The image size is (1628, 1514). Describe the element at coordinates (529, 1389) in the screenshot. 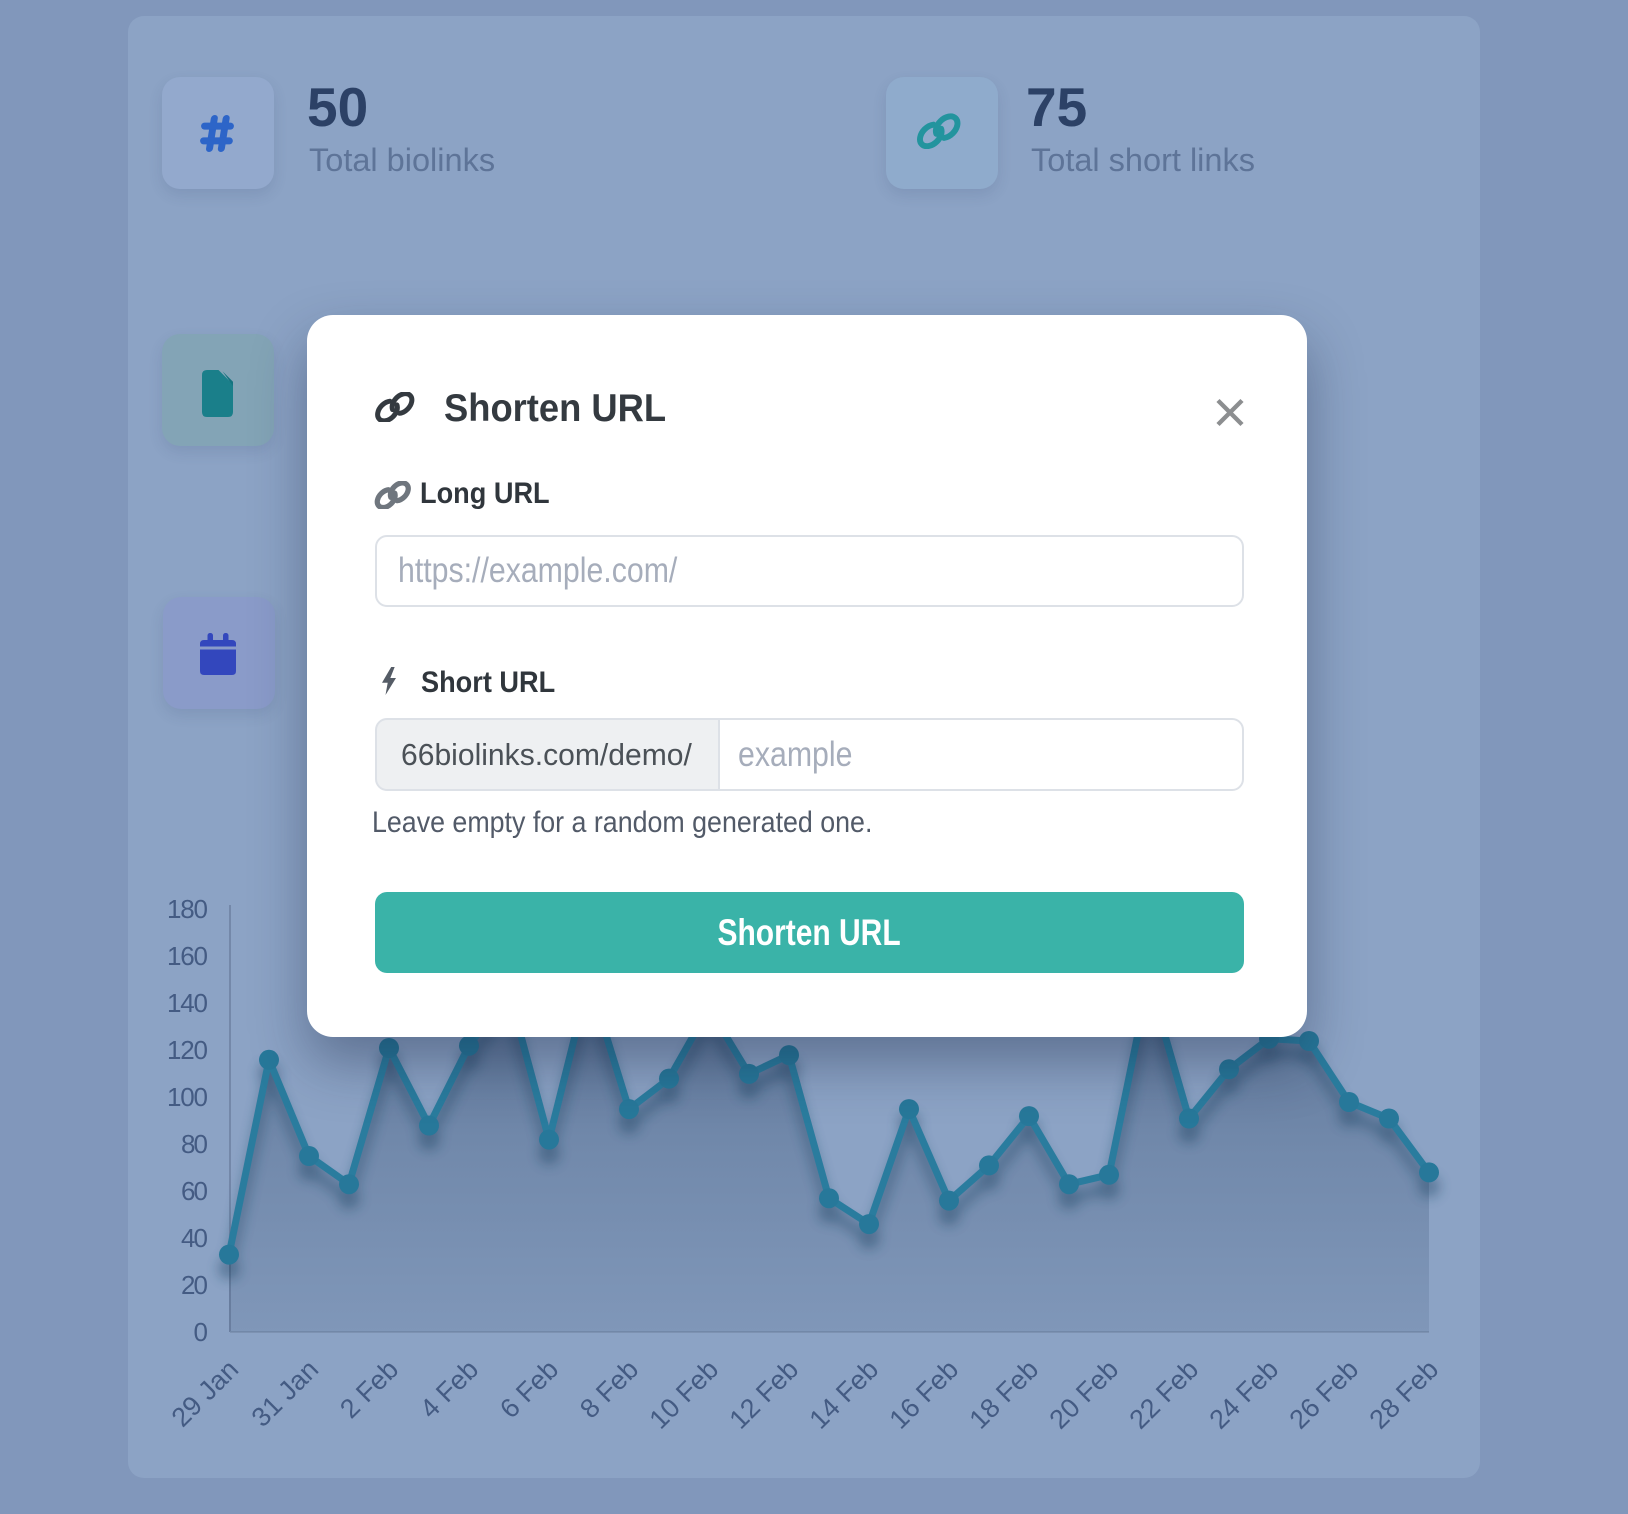

I see `svg-text: 6 Feb` at that location.